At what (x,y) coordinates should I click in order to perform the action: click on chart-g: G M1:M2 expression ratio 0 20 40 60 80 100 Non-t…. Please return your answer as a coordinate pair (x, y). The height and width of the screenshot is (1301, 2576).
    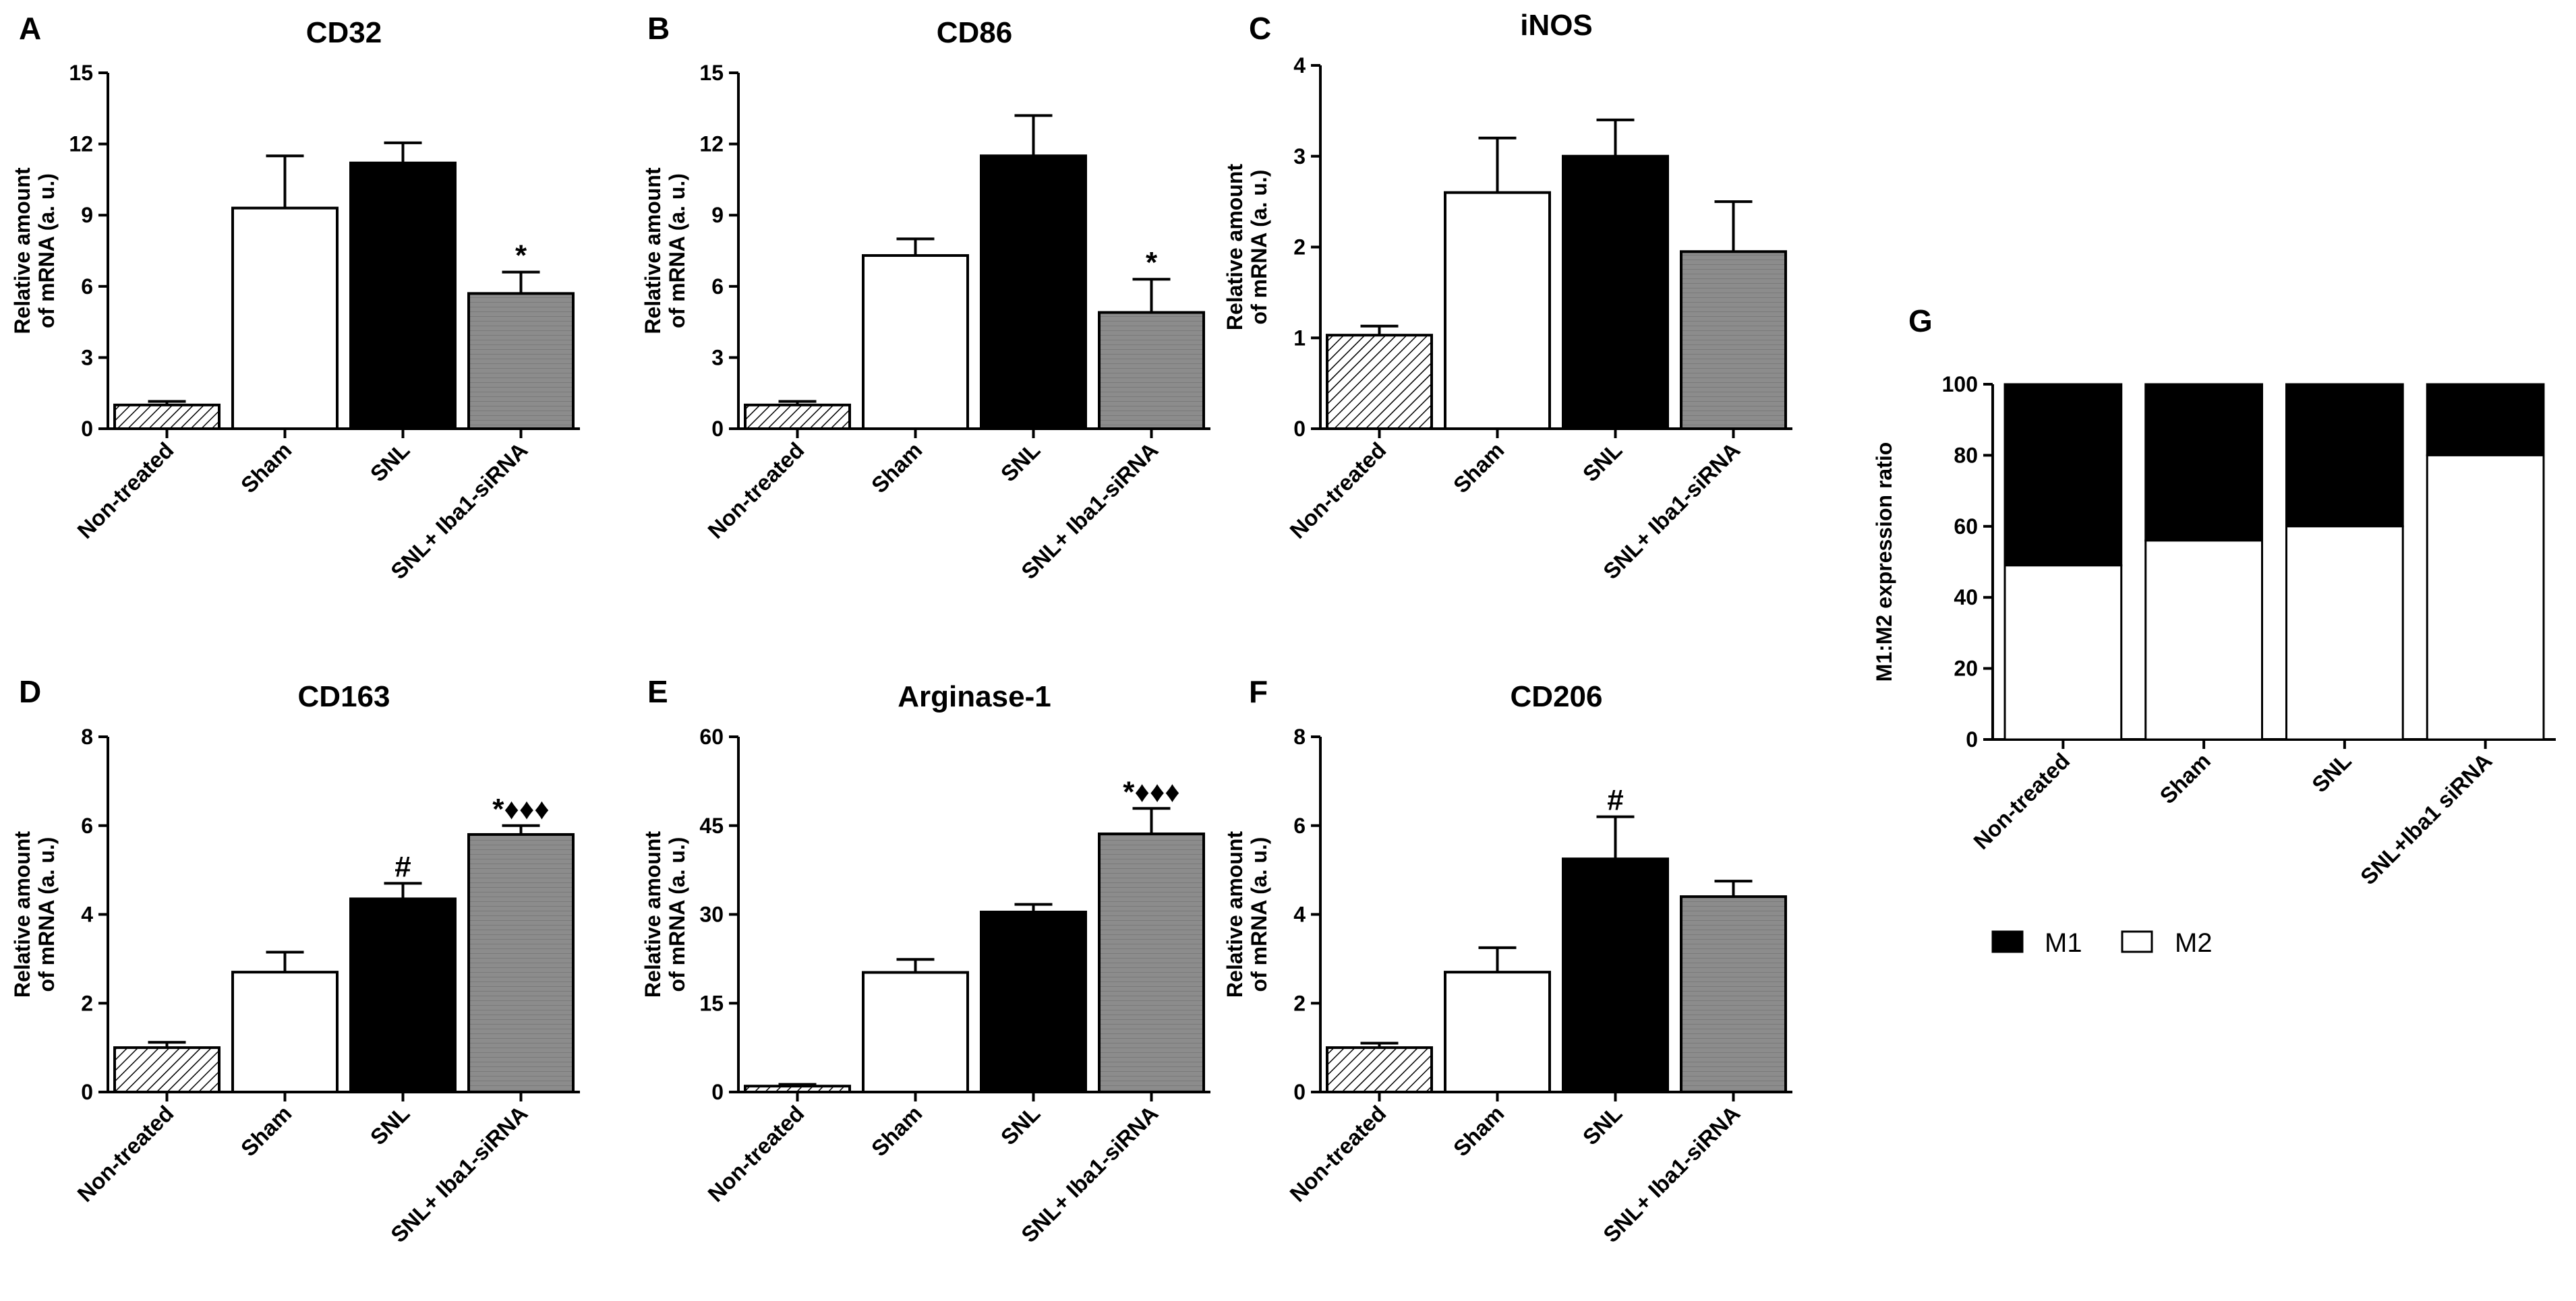
    Looking at the image, I should click on (2214, 596).